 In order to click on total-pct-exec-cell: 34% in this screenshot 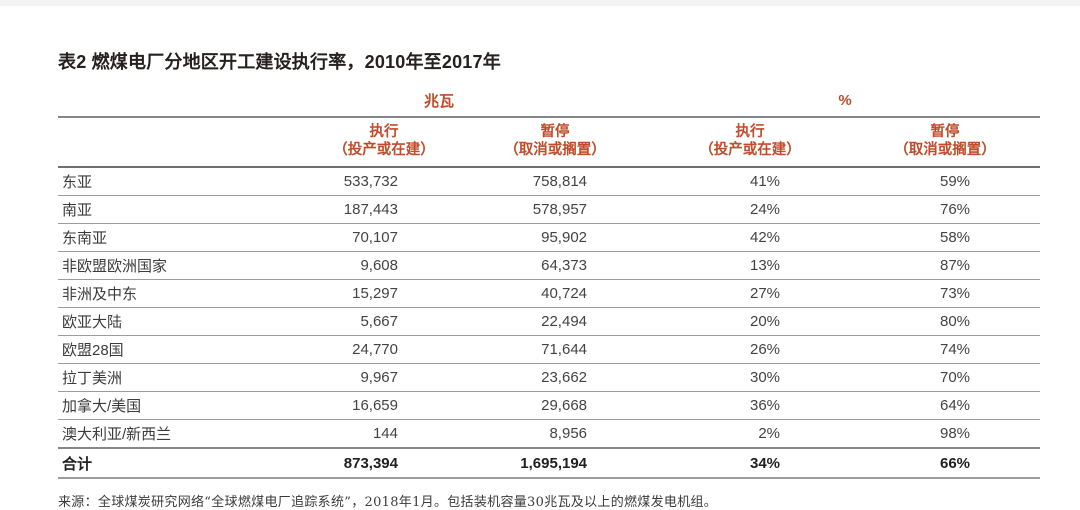, I will do `click(765, 463)`.